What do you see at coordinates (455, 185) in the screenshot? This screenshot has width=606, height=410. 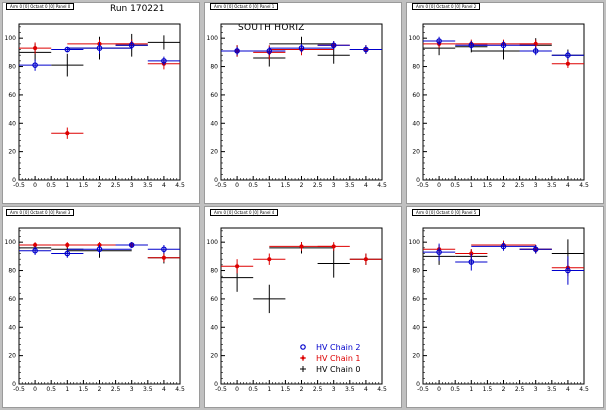 I see `x-tick-label: 0.5` at bounding box center [455, 185].